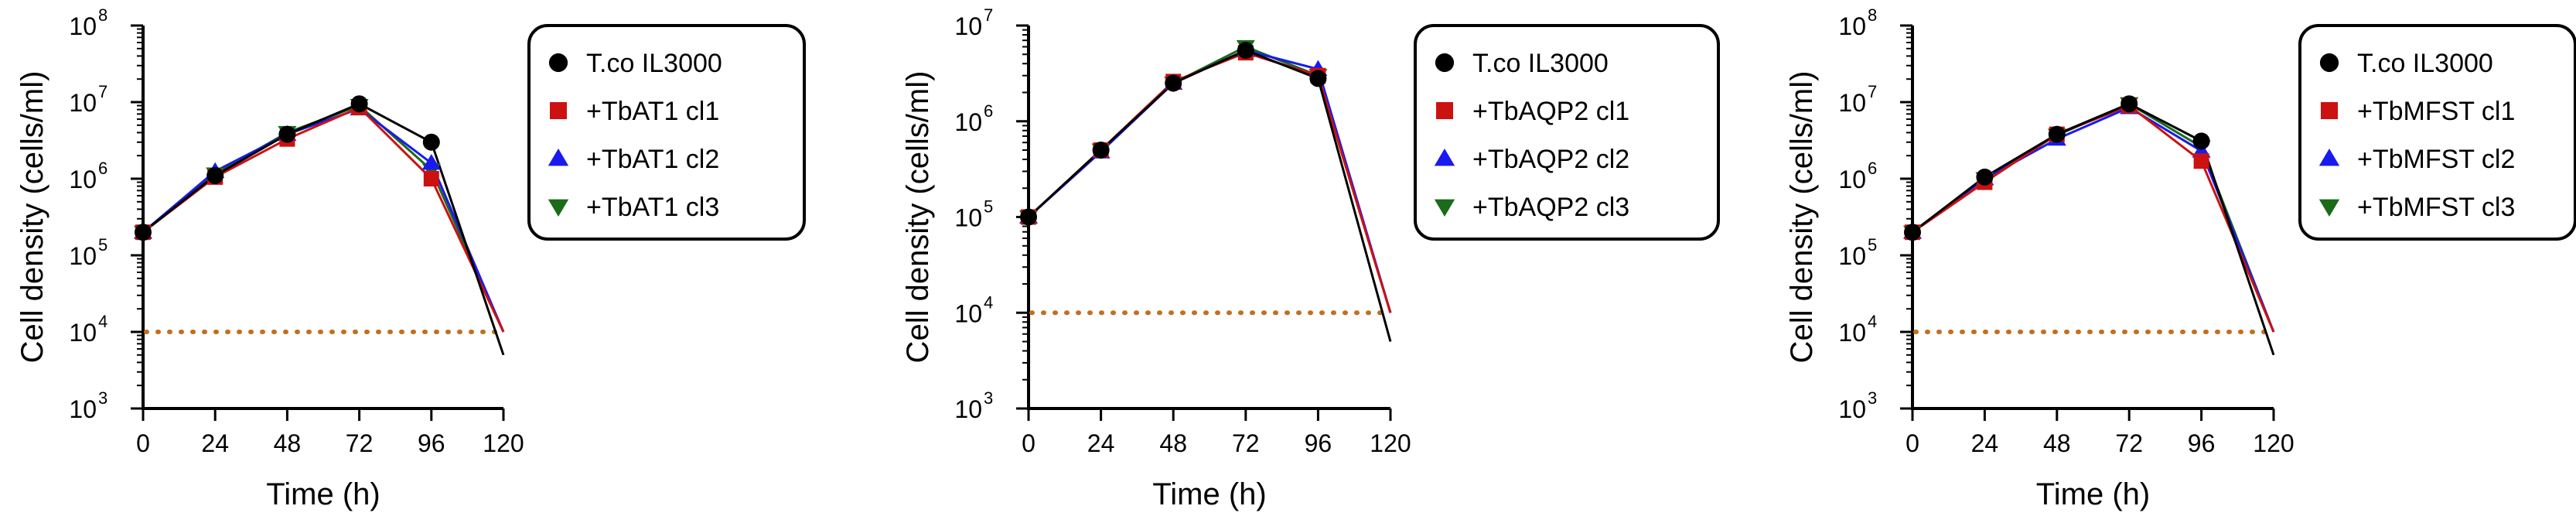 This screenshot has width=2576, height=523. What do you see at coordinates (2202, 443) in the screenshot?
I see `x-tick-label: 96` at bounding box center [2202, 443].